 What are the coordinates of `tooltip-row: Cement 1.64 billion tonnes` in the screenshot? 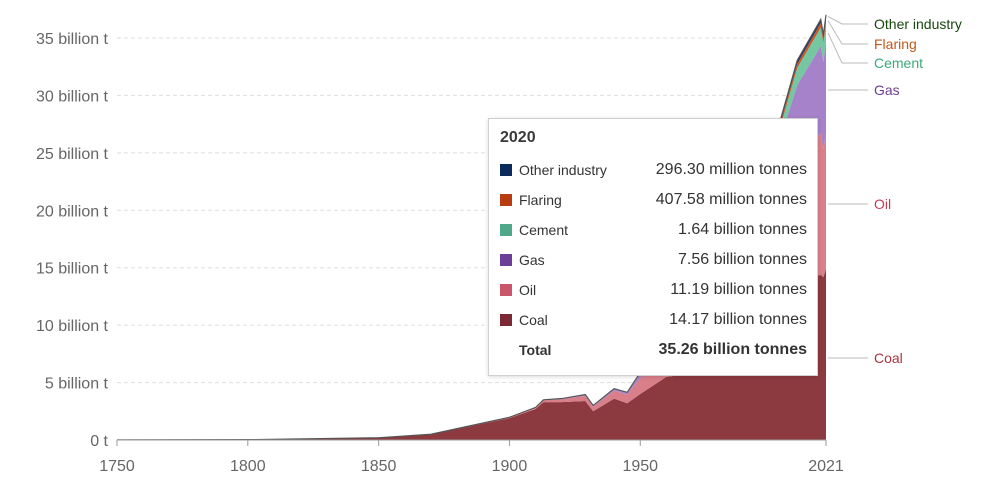 It's located at (653, 230).